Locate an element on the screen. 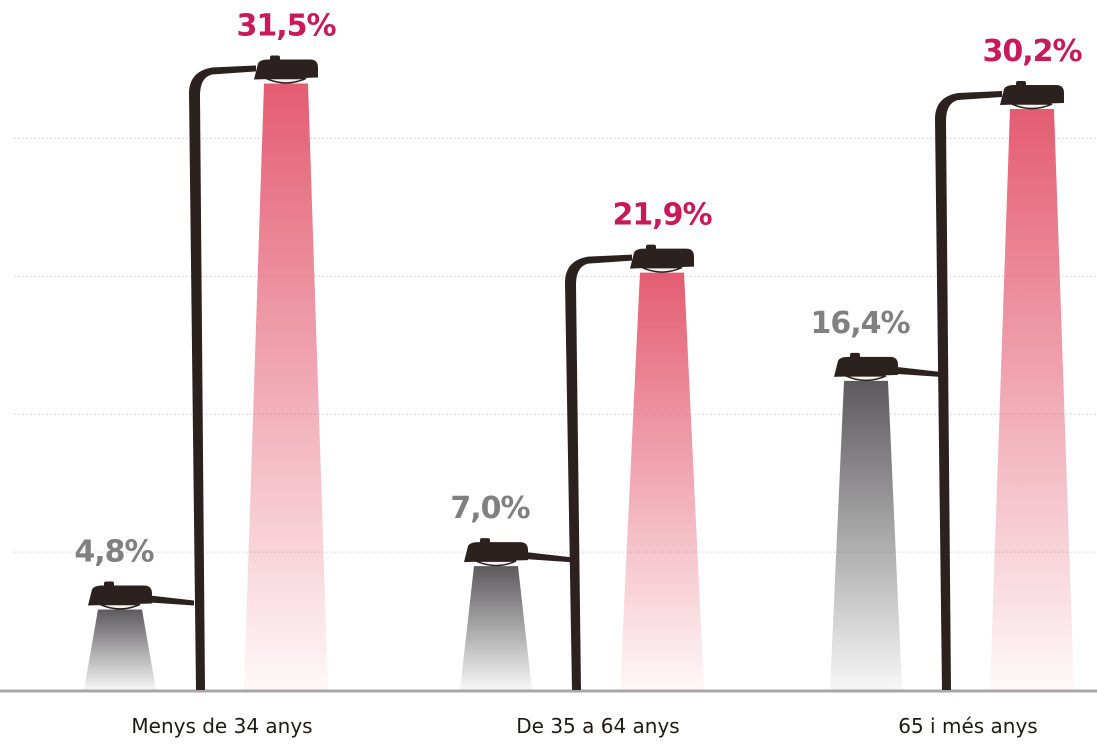  category-label: De 35 a 64 anys is located at coordinates (597, 726).